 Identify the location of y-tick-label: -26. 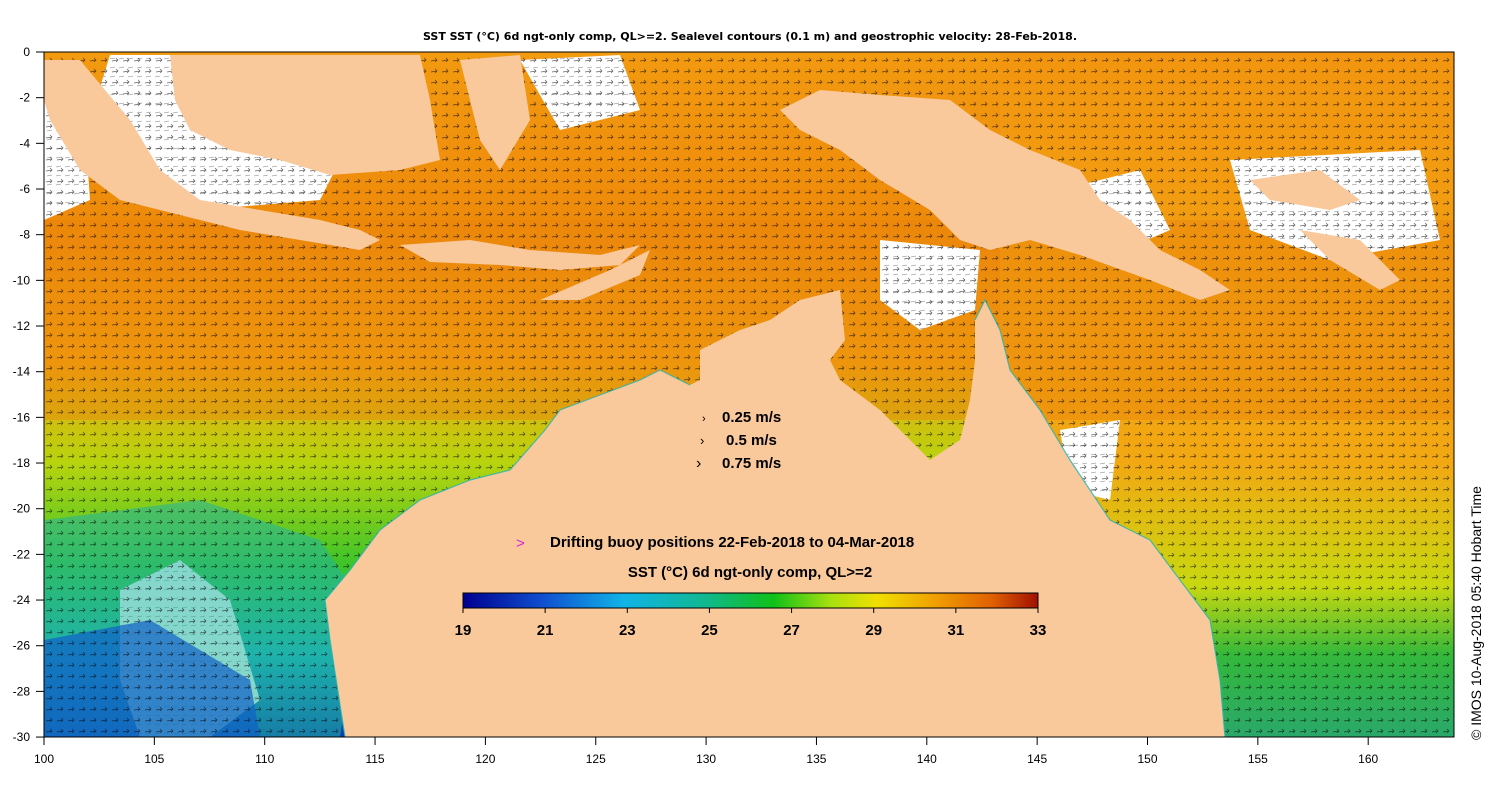
(22, 646).